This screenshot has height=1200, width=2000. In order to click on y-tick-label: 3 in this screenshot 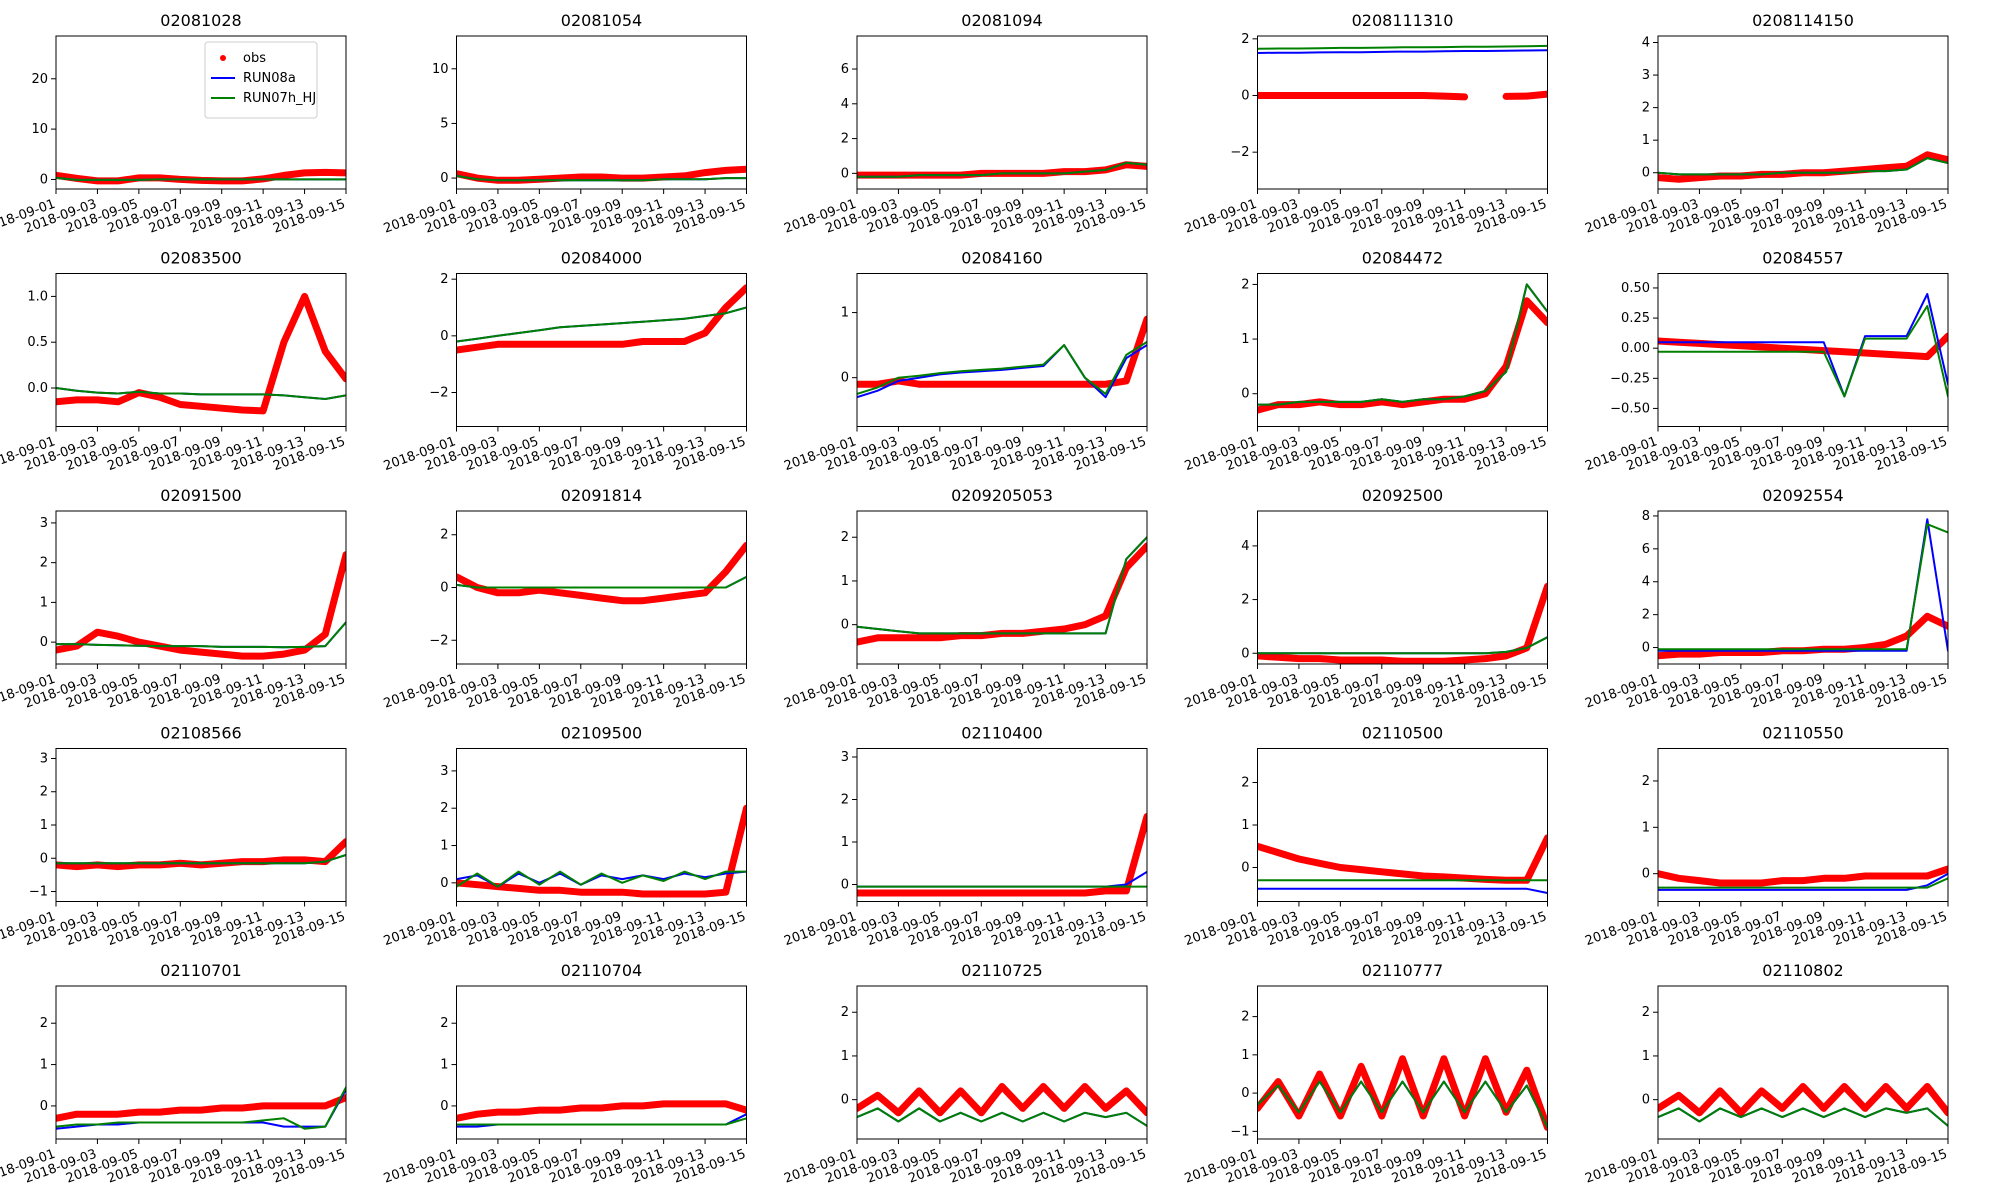, I will do `click(44, 523)`.